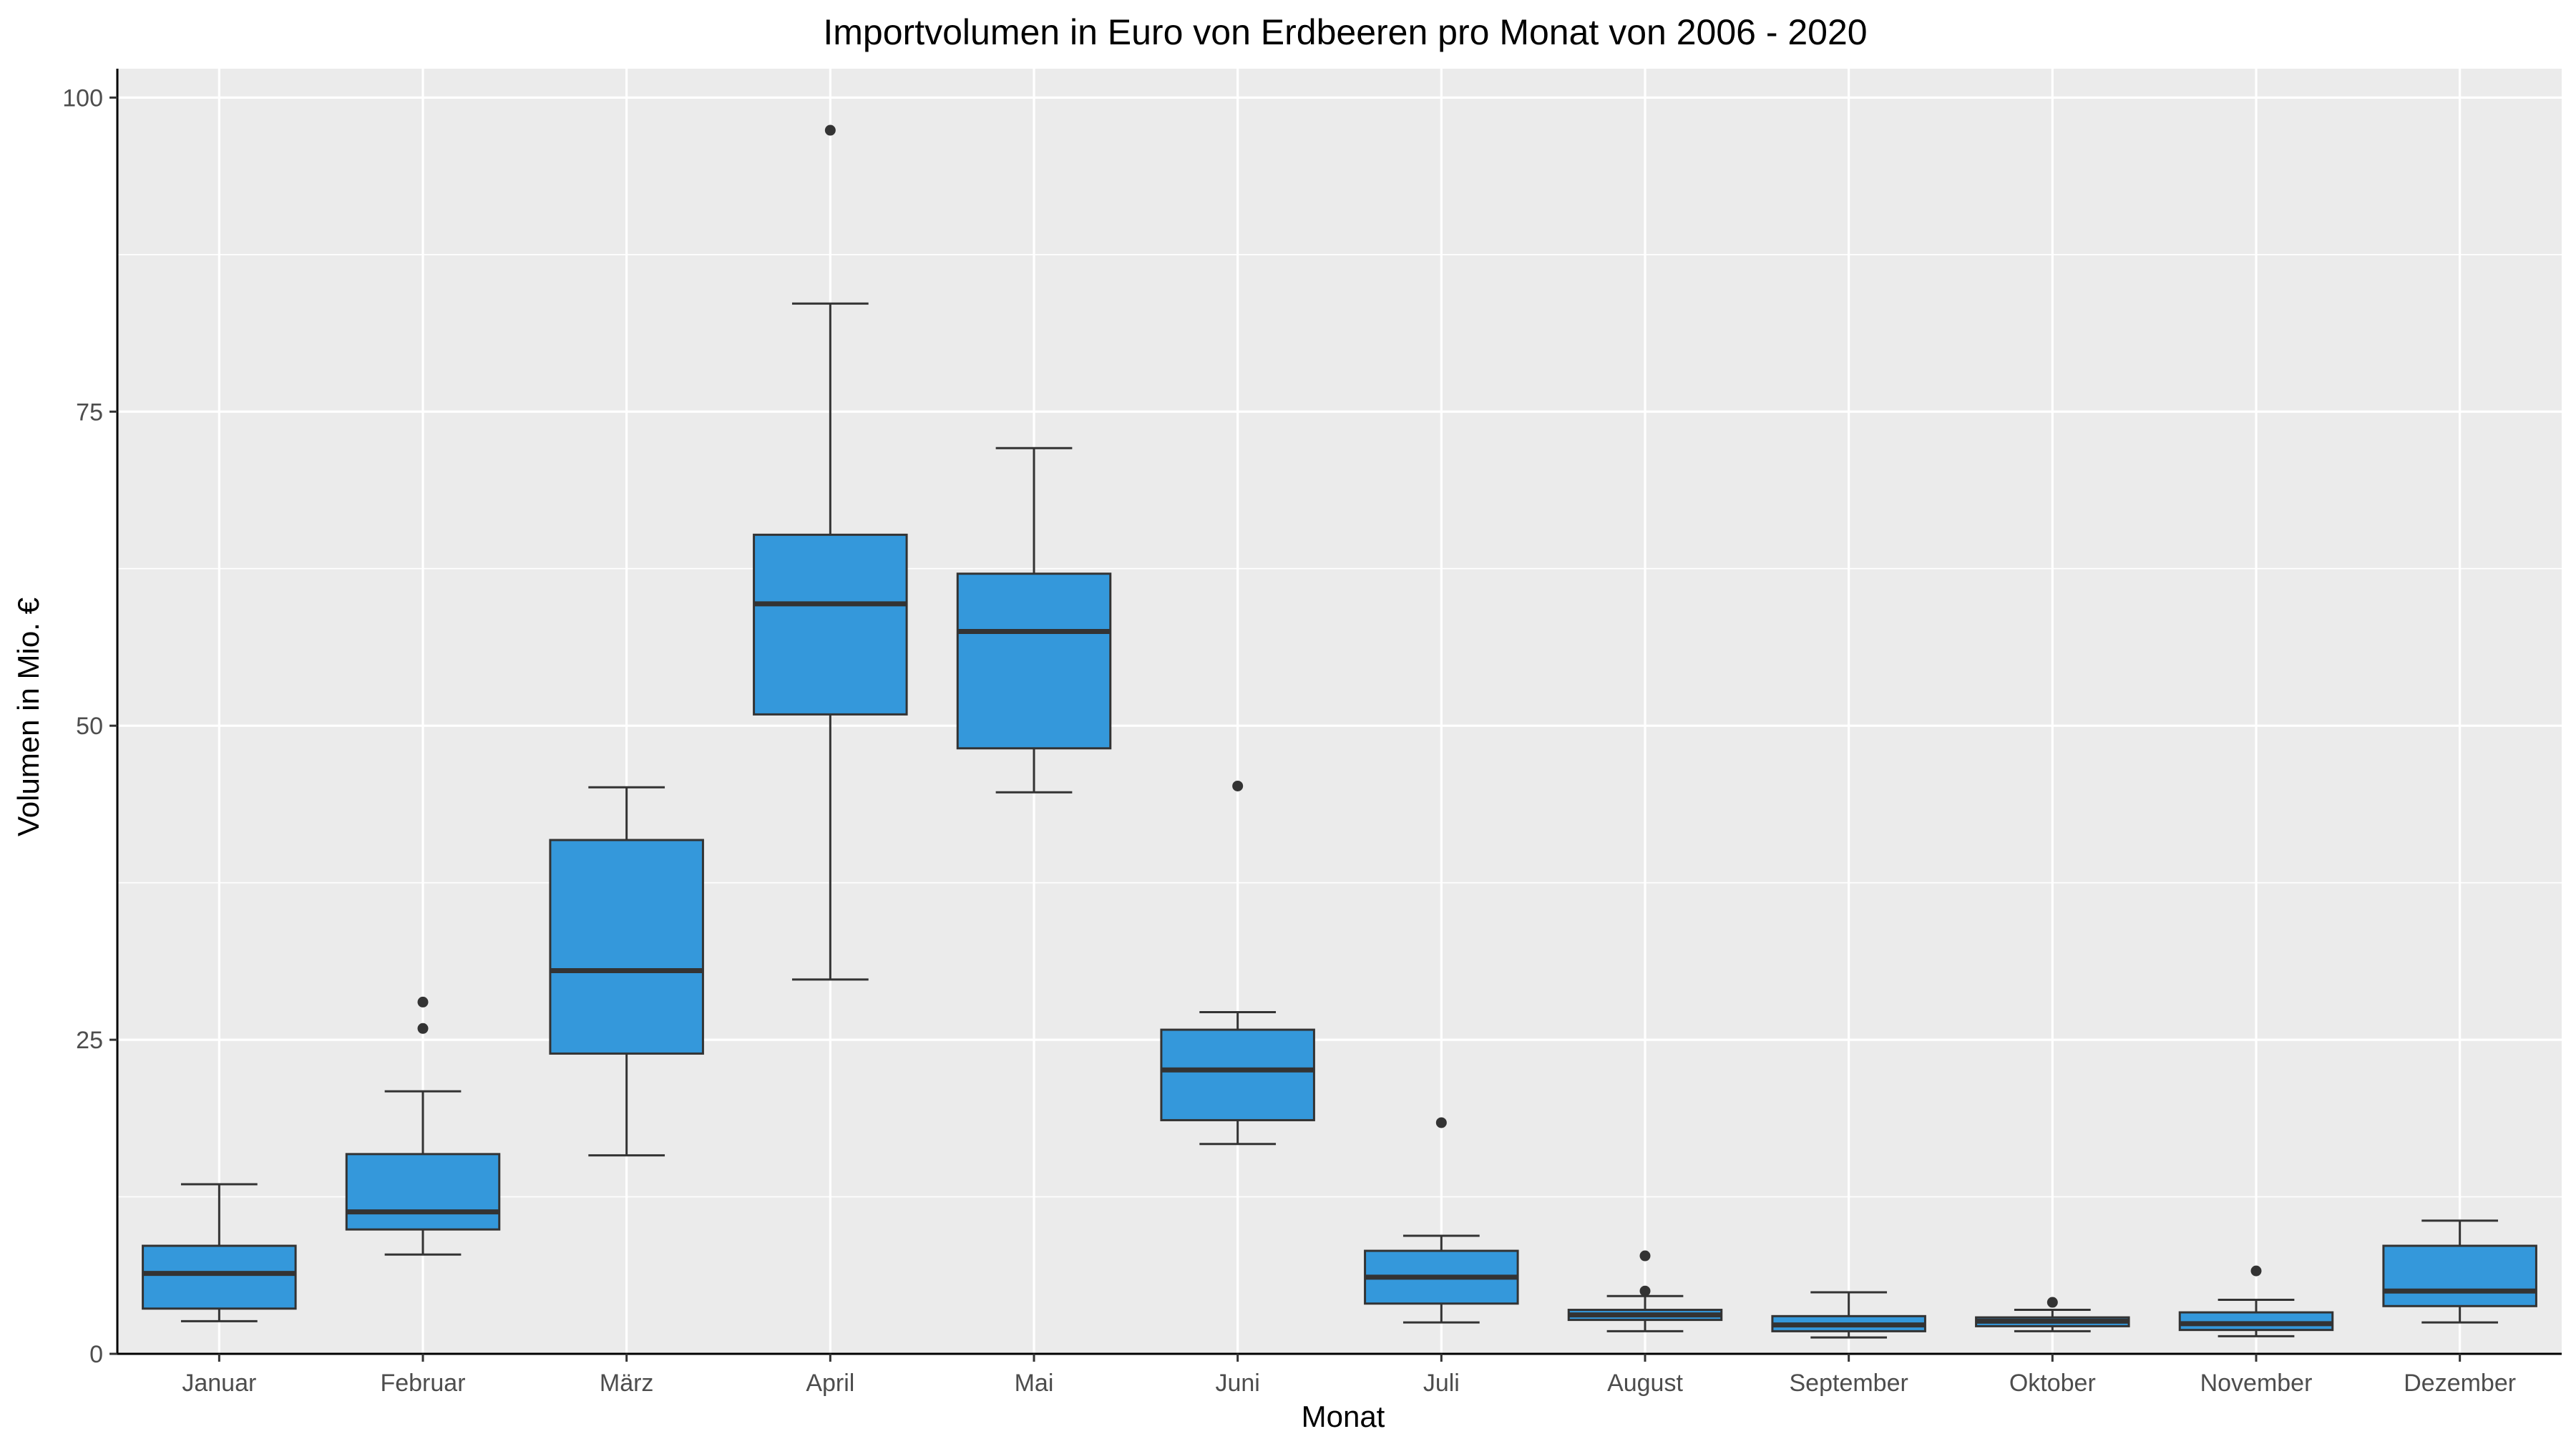  What do you see at coordinates (1441, 1383) in the screenshot?
I see `x-tick-label: Juli` at bounding box center [1441, 1383].